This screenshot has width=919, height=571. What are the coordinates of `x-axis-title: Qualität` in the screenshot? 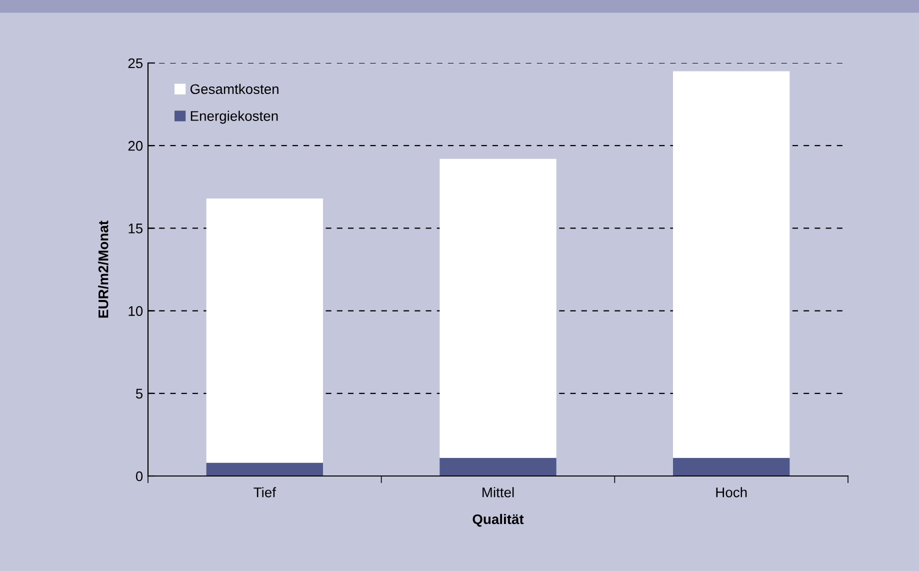 It's located at (498, 520).